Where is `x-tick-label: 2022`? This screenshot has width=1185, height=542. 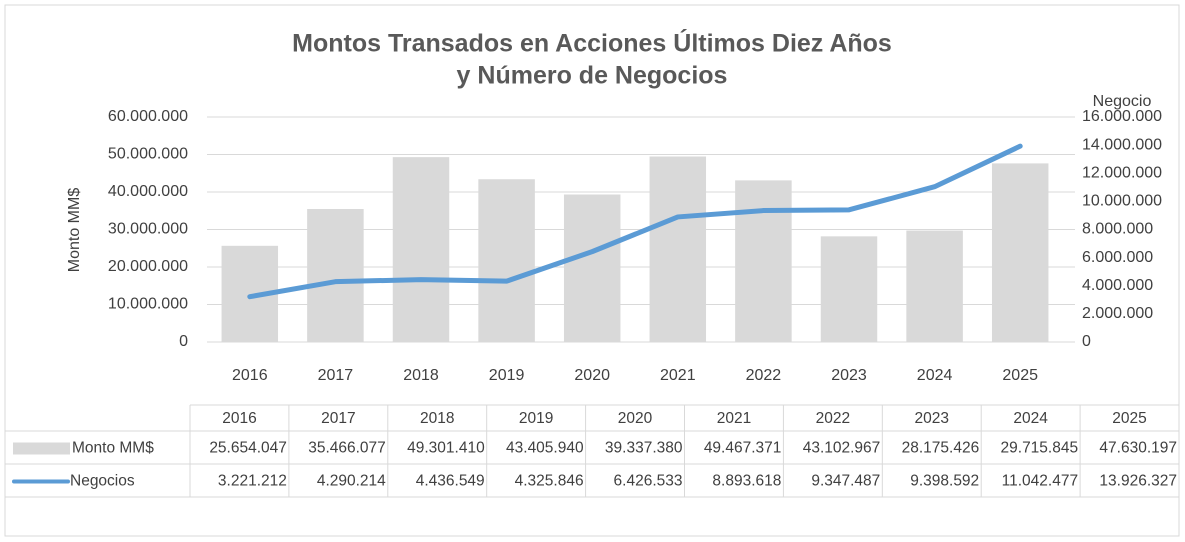
x-tick-label: 2022 is located at coordinates (764, 375).